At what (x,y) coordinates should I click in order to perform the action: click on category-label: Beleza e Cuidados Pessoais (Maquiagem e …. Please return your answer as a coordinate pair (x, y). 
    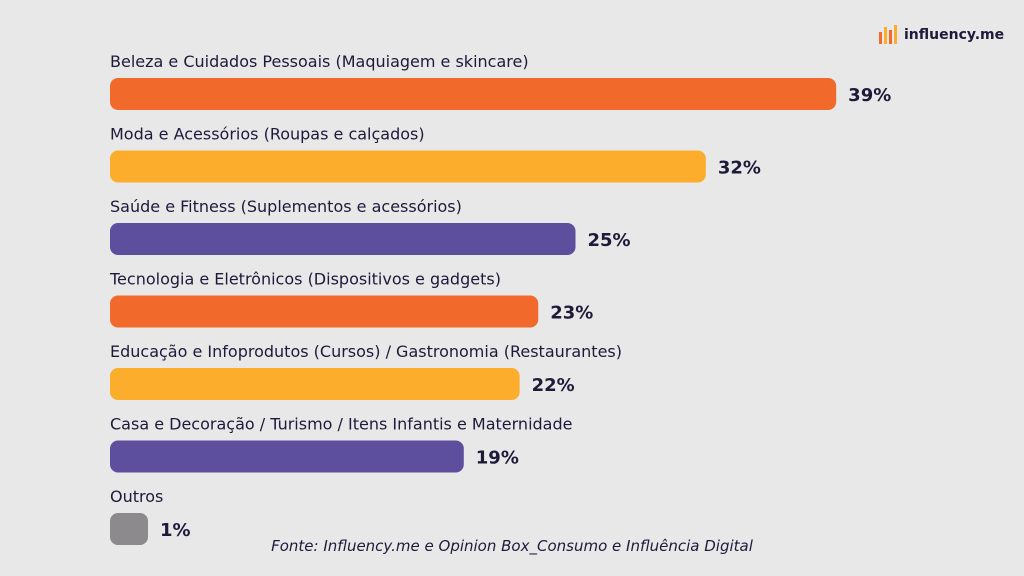
    Looking at the image, I should click on (319, 61).